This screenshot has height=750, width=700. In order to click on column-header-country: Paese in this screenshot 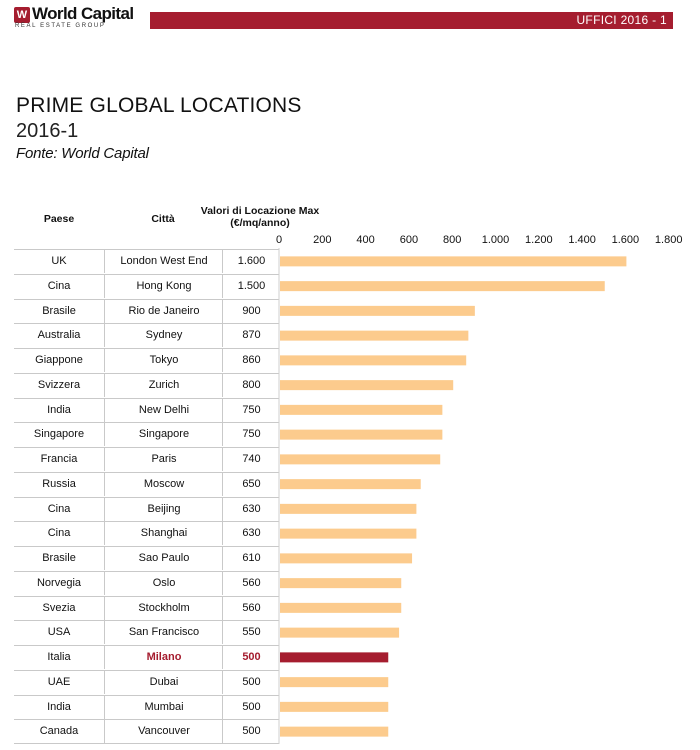, I will do `click(59, 219)`.